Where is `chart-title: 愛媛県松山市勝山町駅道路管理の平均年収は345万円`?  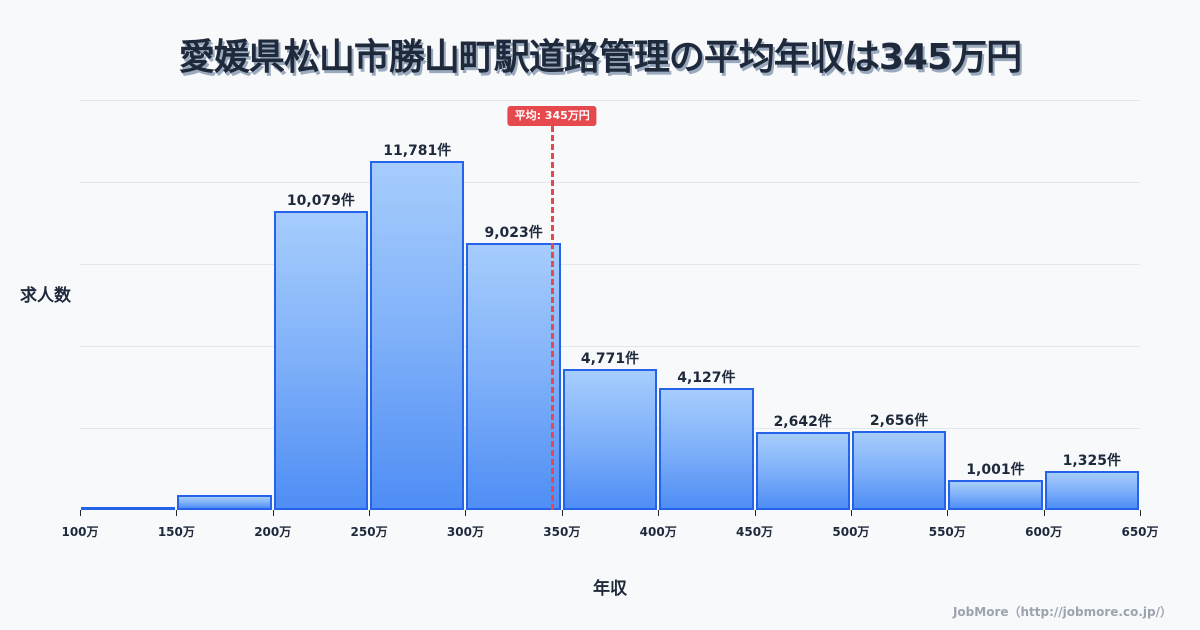
chart-title: 愛媛県松山市勝山町駅道路管理の平均年収は345万円 is located at coordinates (600, 57).